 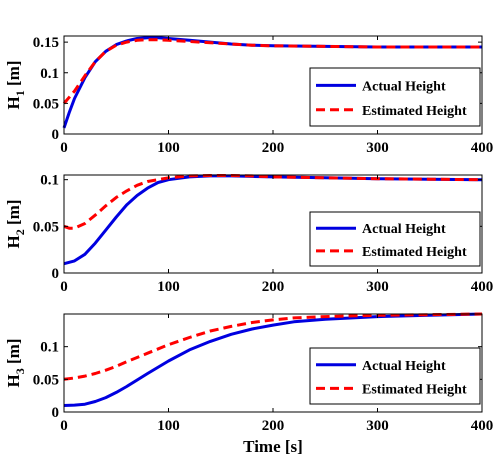 I want to click on y-axis-label: H1 [m], so click(x=15, y=85).